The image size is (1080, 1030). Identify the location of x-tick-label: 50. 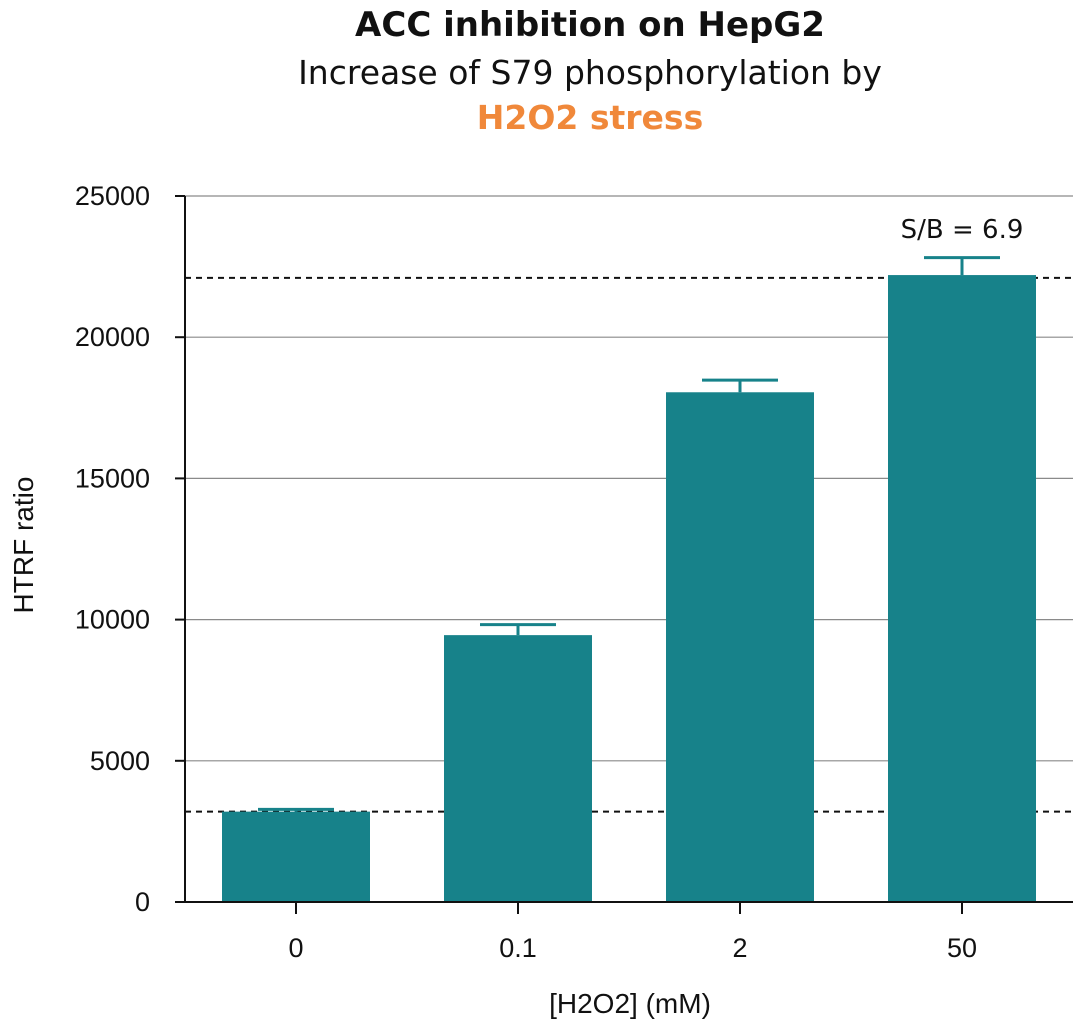
(962, 948).